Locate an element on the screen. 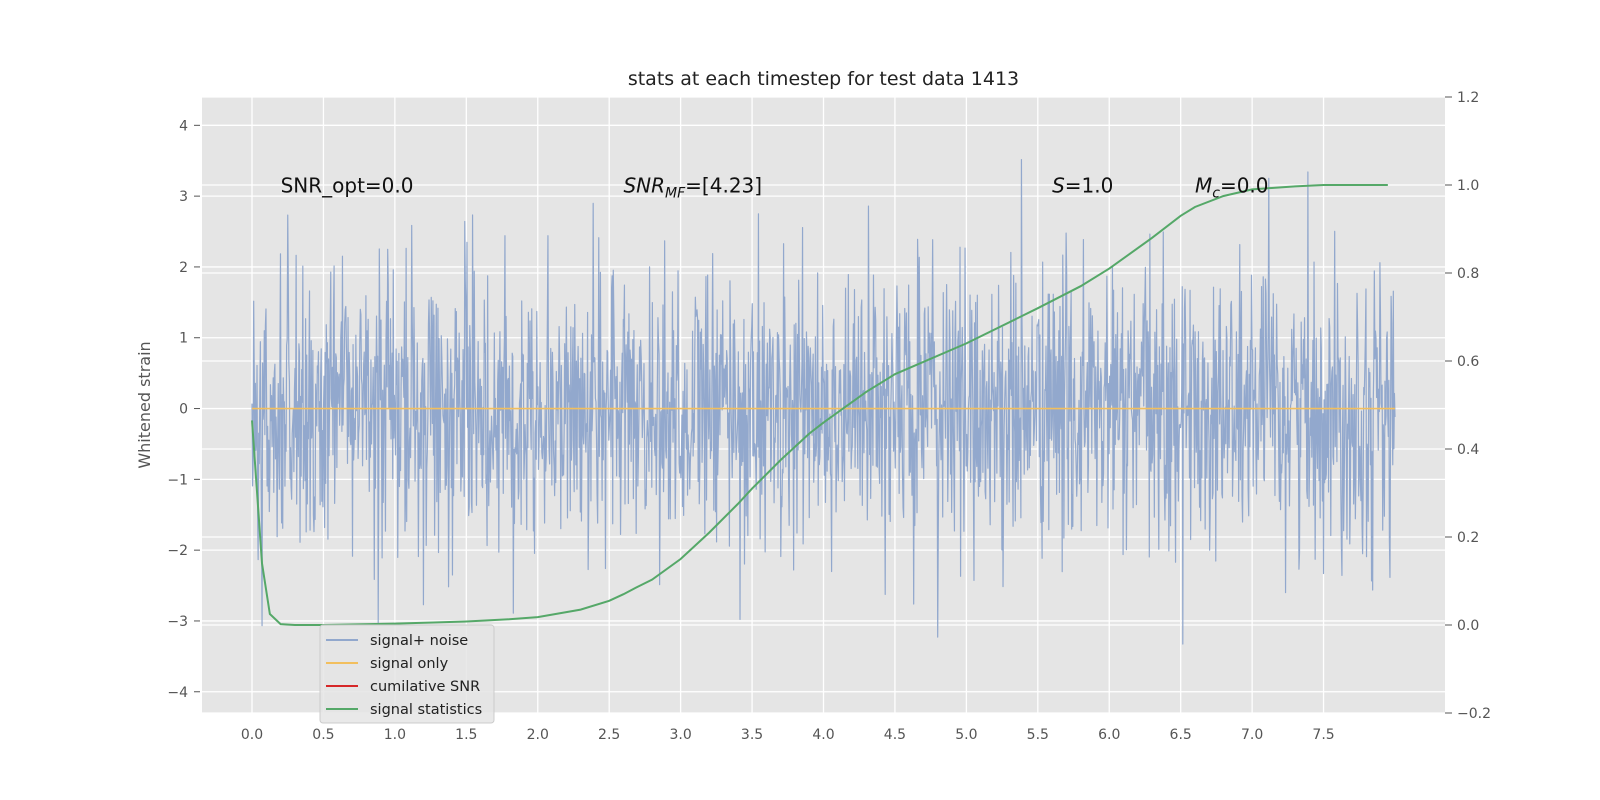 The height and width of the screenshot is (800, 1600). annotation-main: S is located at coordinates (1058, 186).